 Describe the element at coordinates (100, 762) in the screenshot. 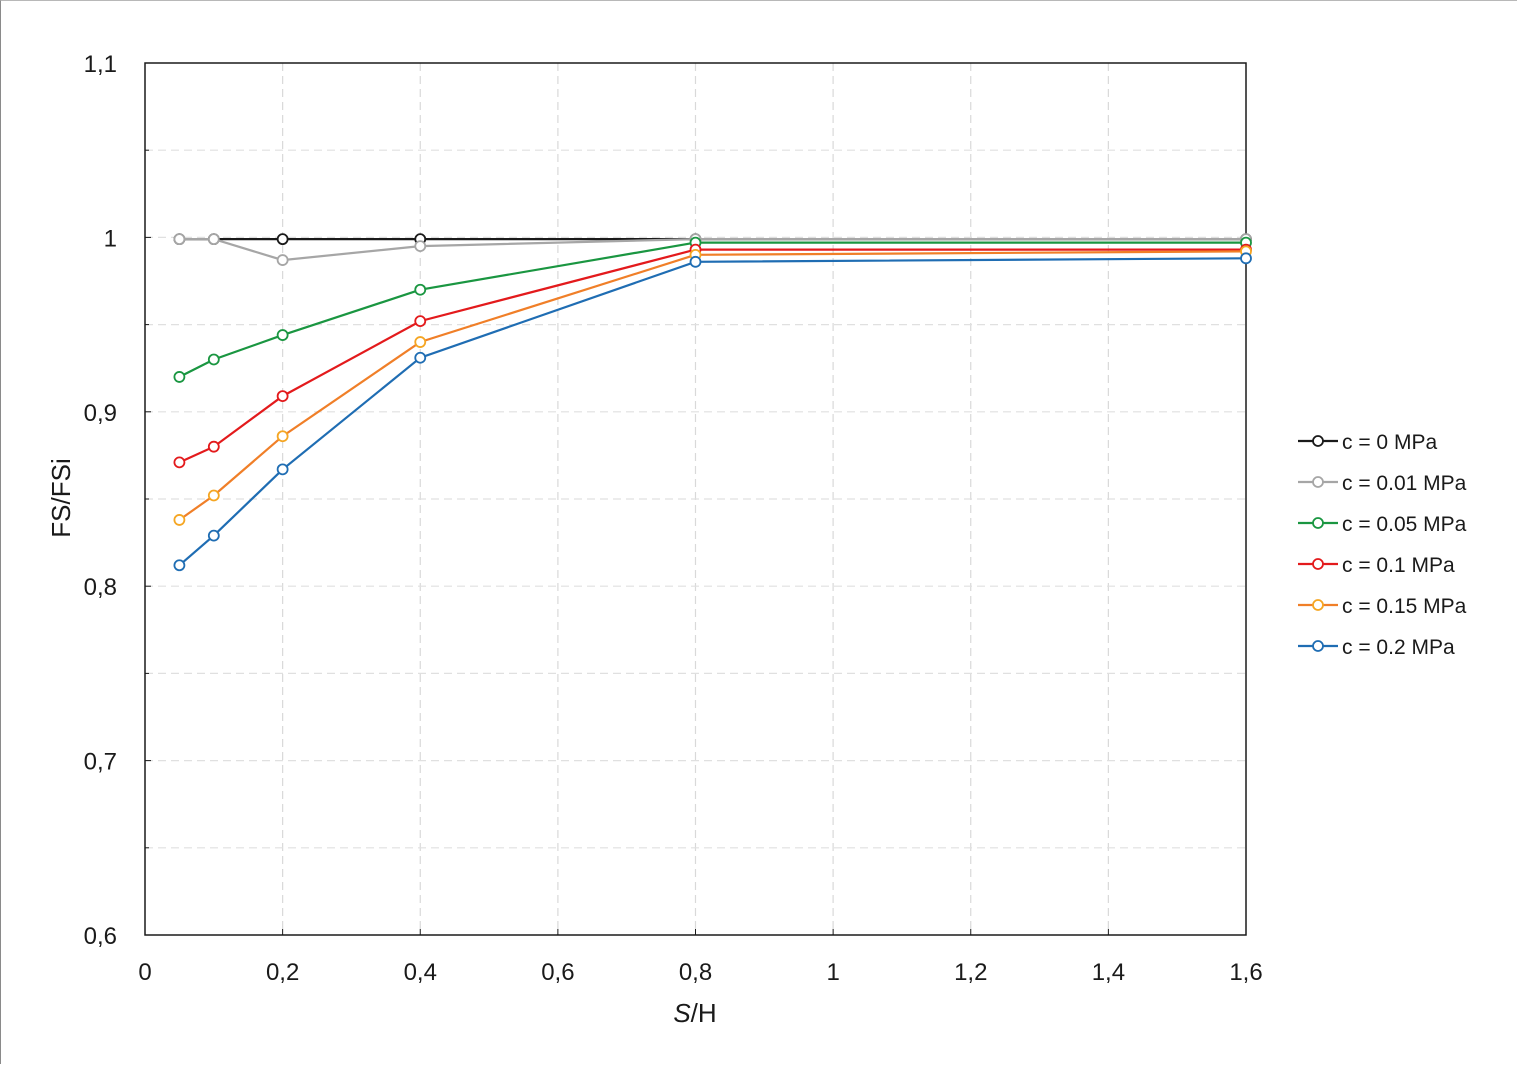

I see `y-tick-label: 0,7` at that location.